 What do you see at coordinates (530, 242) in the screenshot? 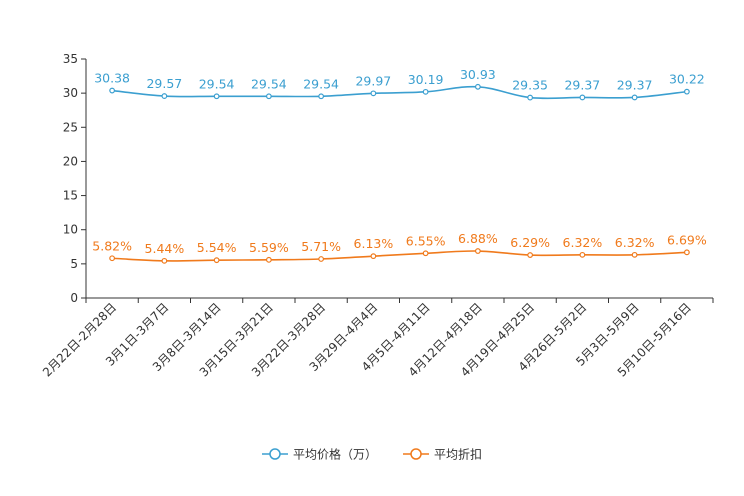
I see `data-label: 6.29%` at bounding box center [530, 242].